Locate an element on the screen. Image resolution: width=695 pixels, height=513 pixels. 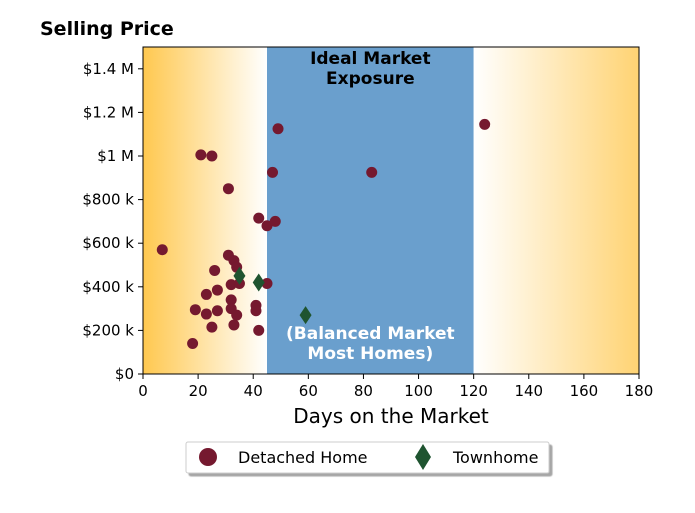
x-tick-label: 160 is located at coordinates (584, 391).